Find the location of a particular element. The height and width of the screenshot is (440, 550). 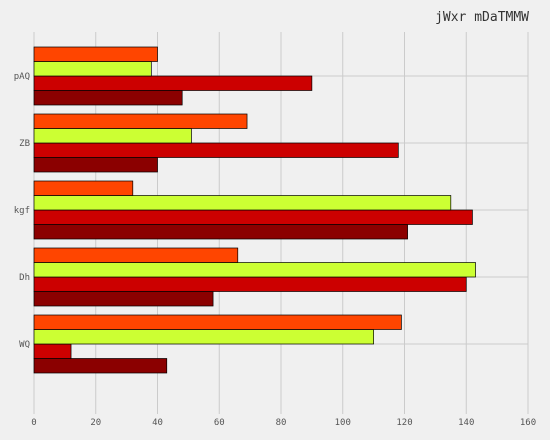

y-tick-label: kgf is located at coordinates (22, 211).